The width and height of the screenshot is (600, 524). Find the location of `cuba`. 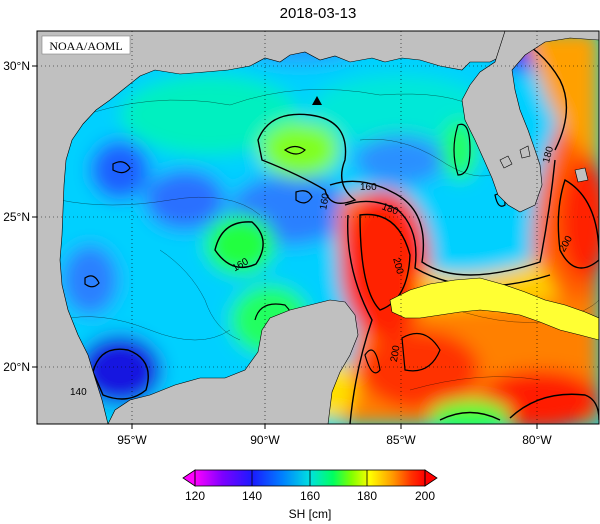

cuba is located at coordinates (494, 309).